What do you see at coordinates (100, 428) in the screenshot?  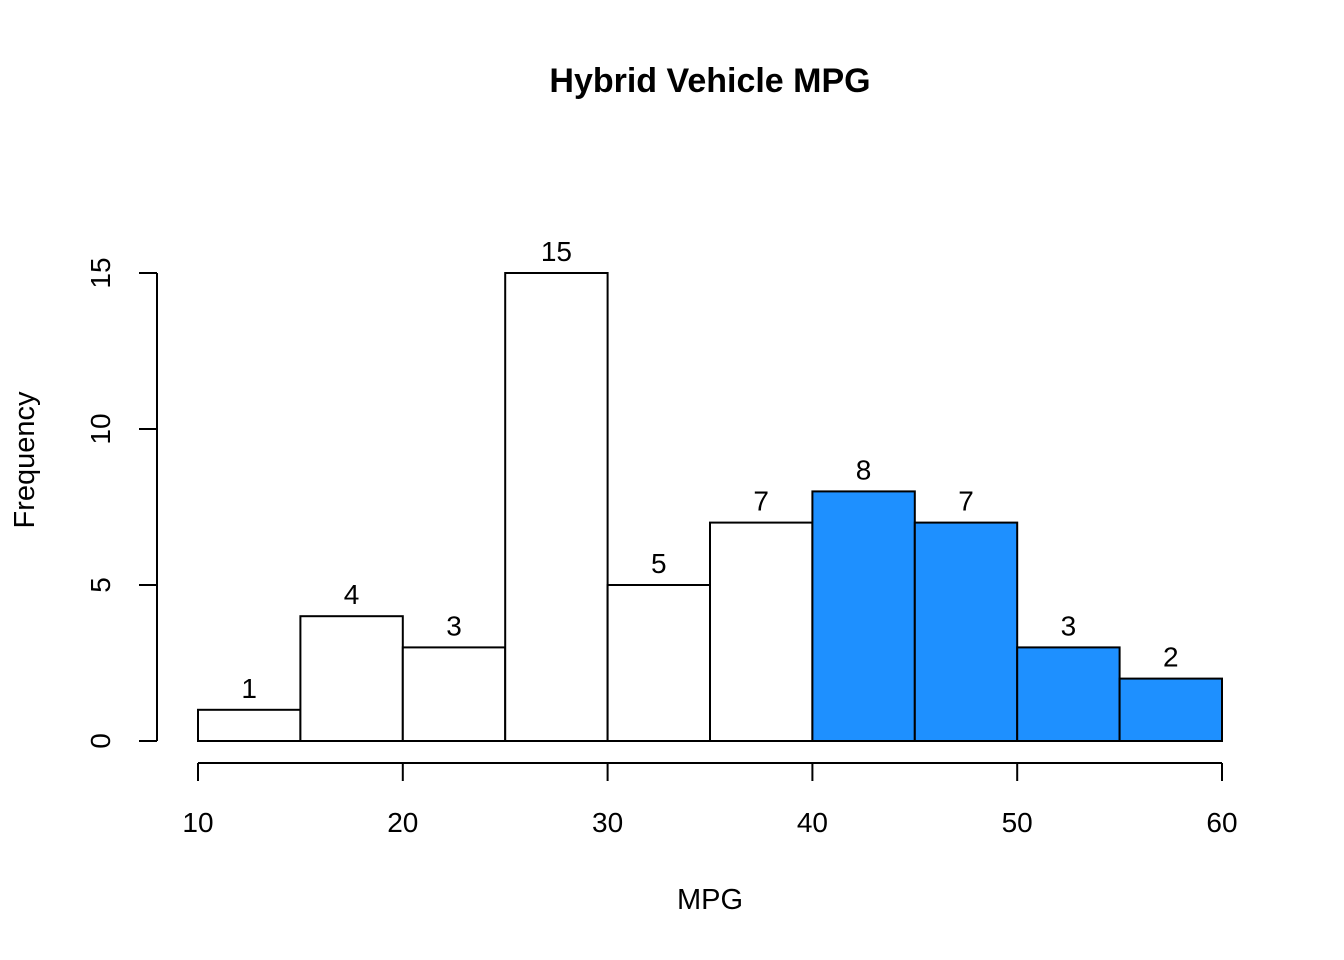 I see `y-tick-label: 10` at bounding box center [100, 428].